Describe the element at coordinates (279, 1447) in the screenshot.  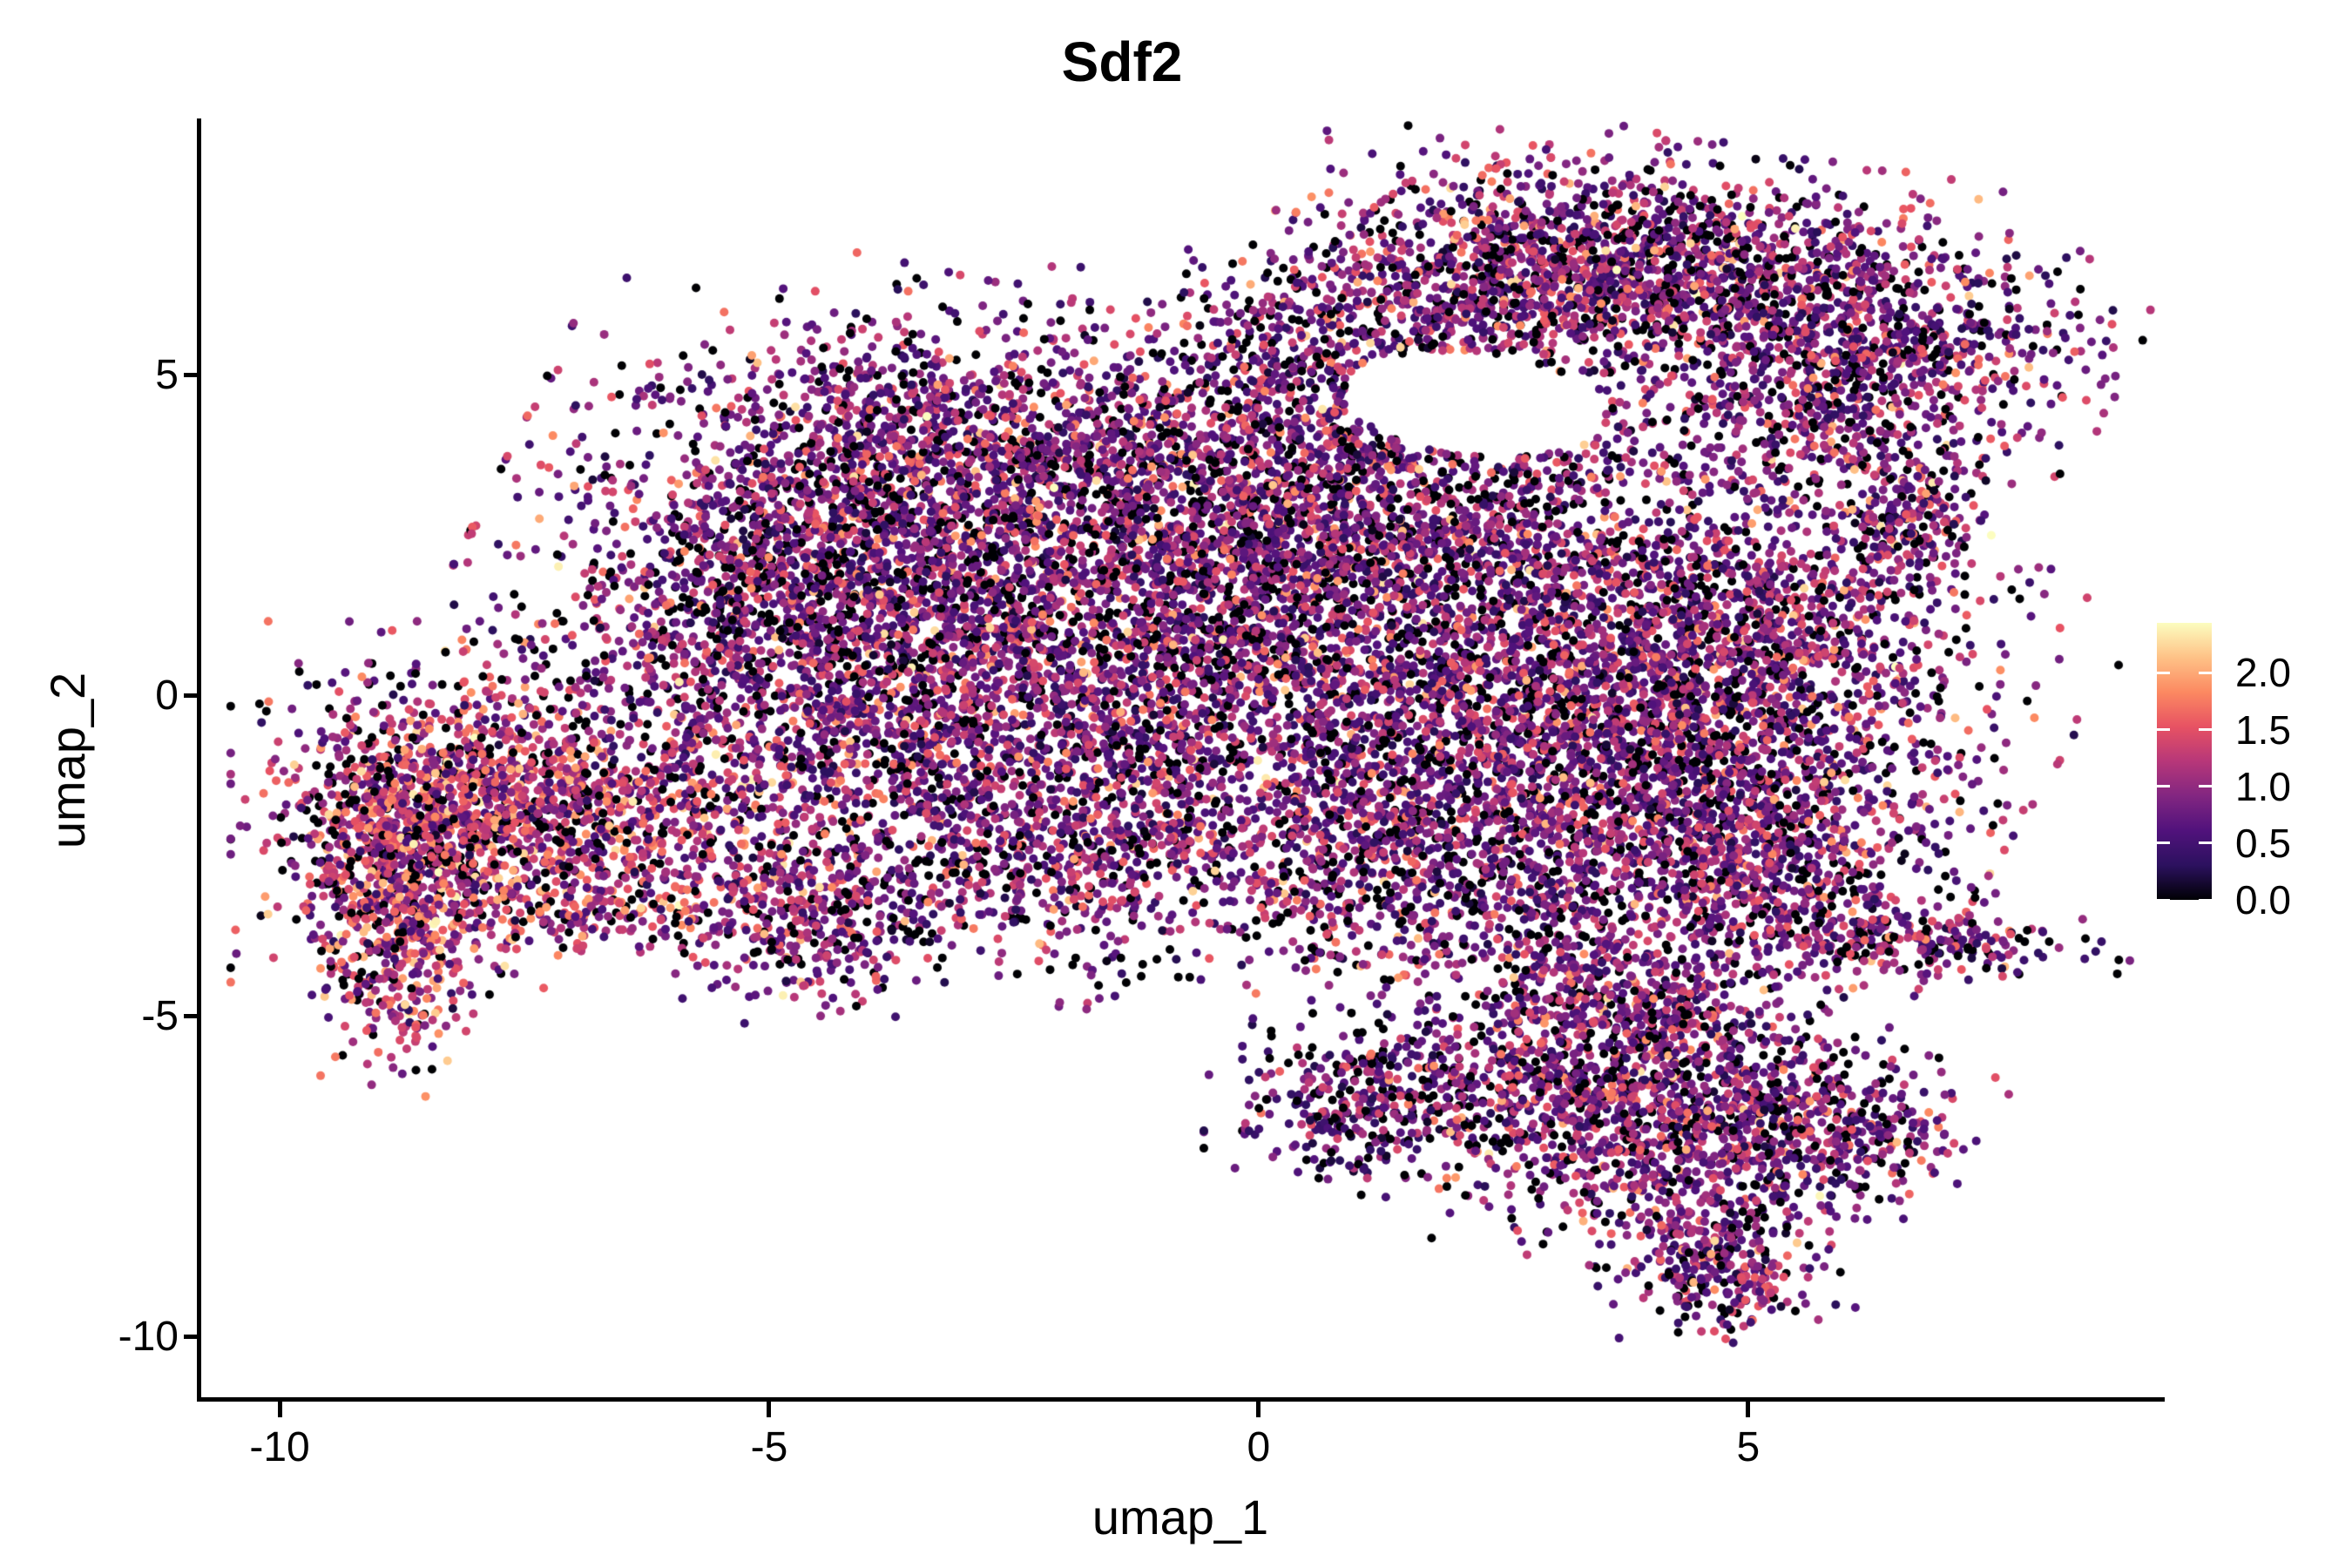
I see `x-tick-label: -10` at that location.